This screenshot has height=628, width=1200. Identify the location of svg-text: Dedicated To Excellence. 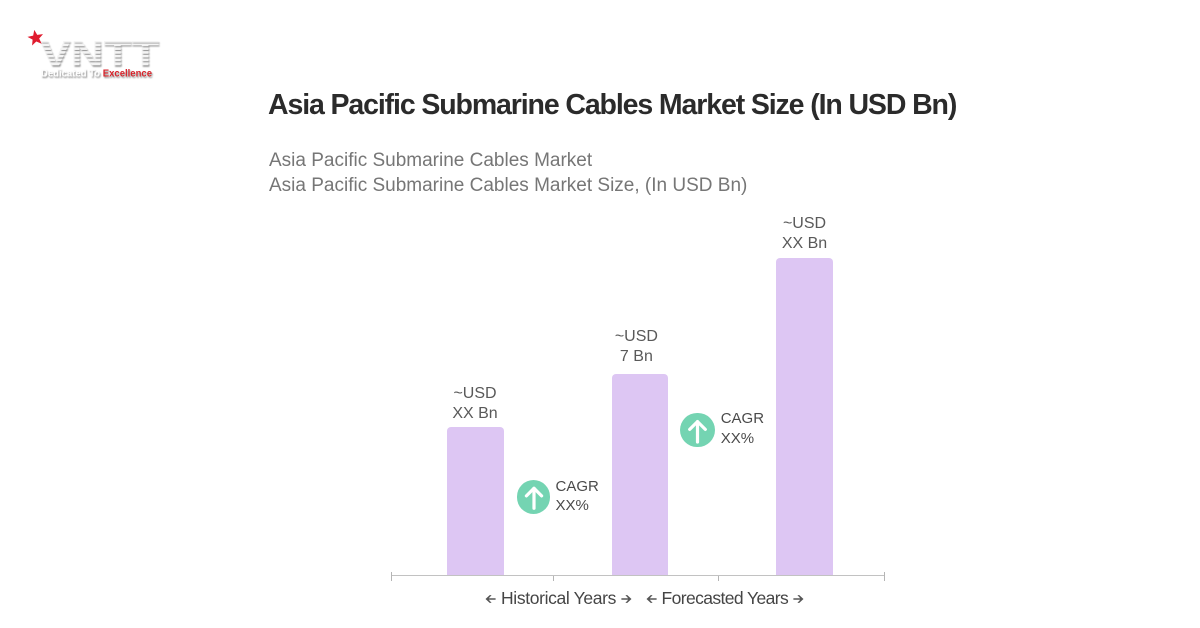
(96, 74).